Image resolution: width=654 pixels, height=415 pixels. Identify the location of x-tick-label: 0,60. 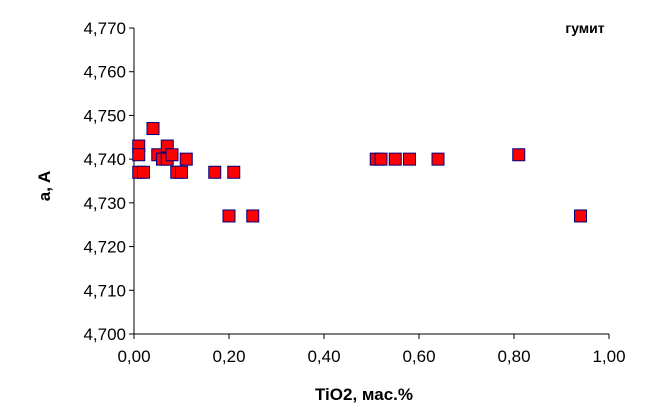
(418, 356).